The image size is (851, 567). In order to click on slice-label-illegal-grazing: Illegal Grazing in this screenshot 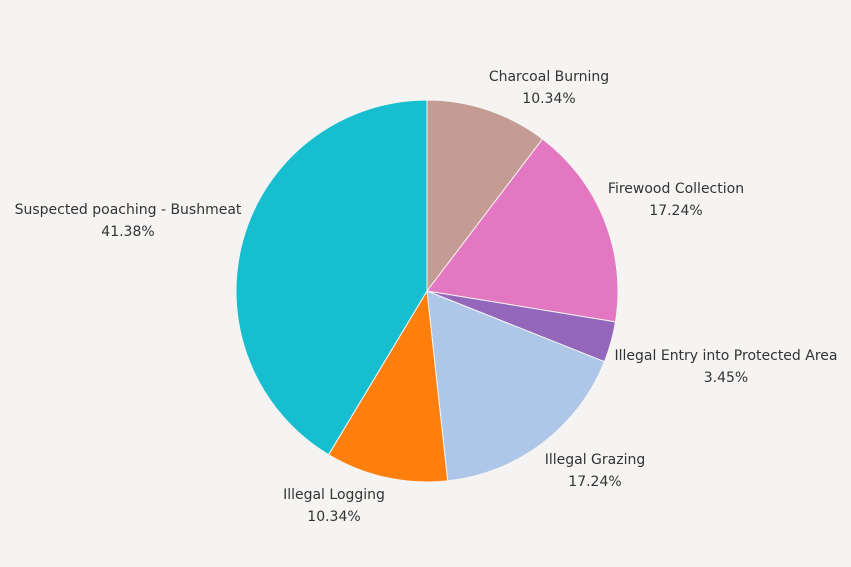, I will do `click(595, 460)`.